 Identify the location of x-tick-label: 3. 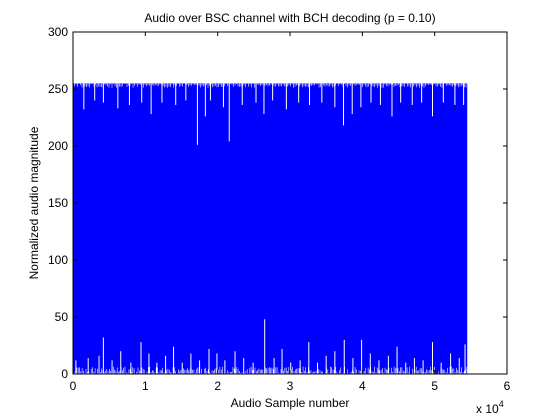
(290, 386).